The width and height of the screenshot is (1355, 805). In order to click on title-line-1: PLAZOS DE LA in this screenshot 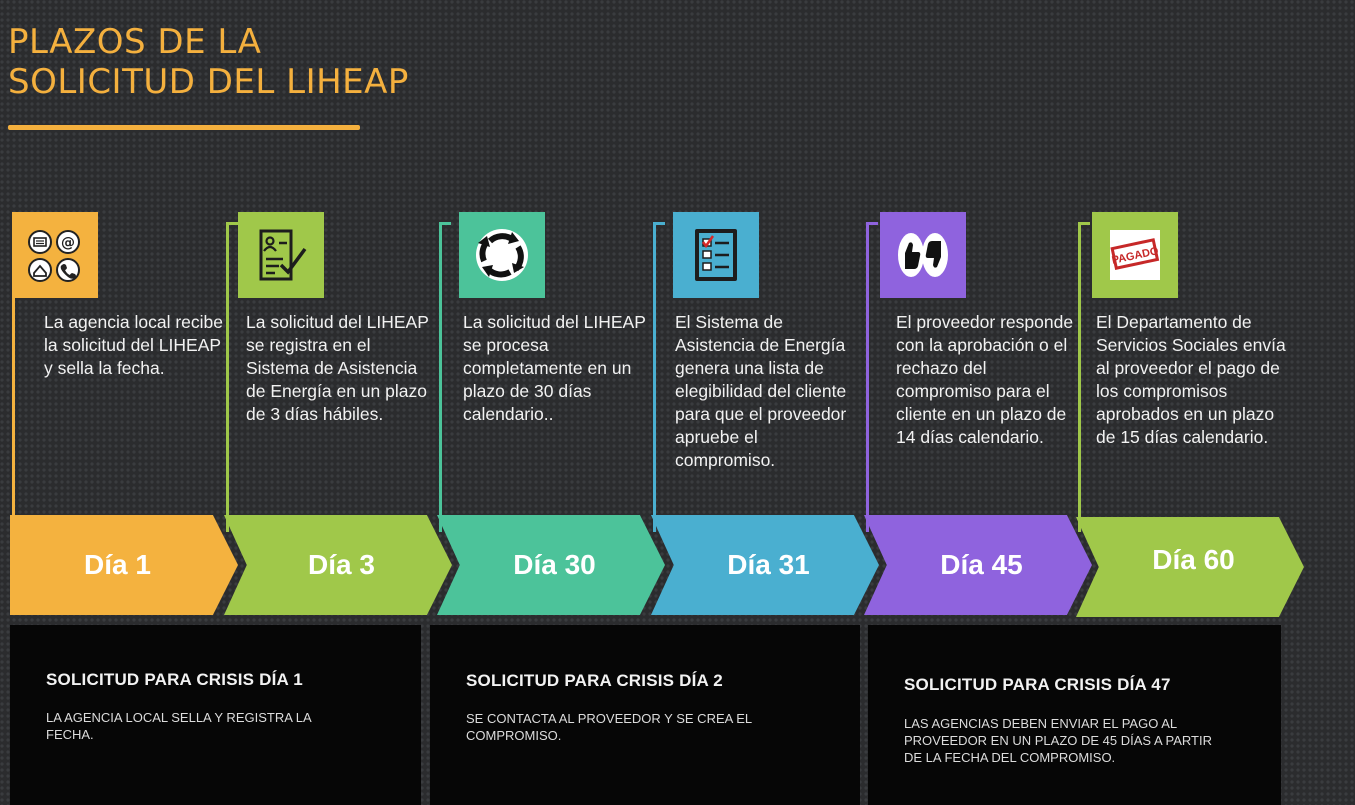, I will do `click(135, 42)`.